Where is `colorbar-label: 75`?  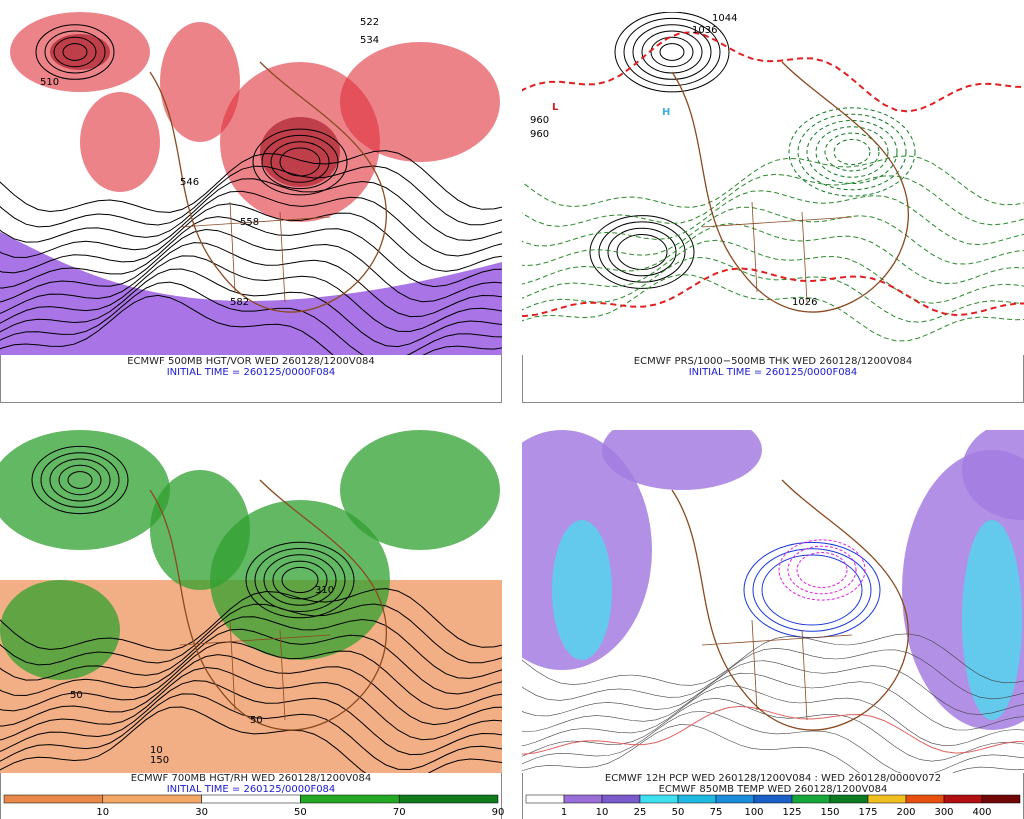
colorbar-label: 75 is located at coordinates (716, 812).